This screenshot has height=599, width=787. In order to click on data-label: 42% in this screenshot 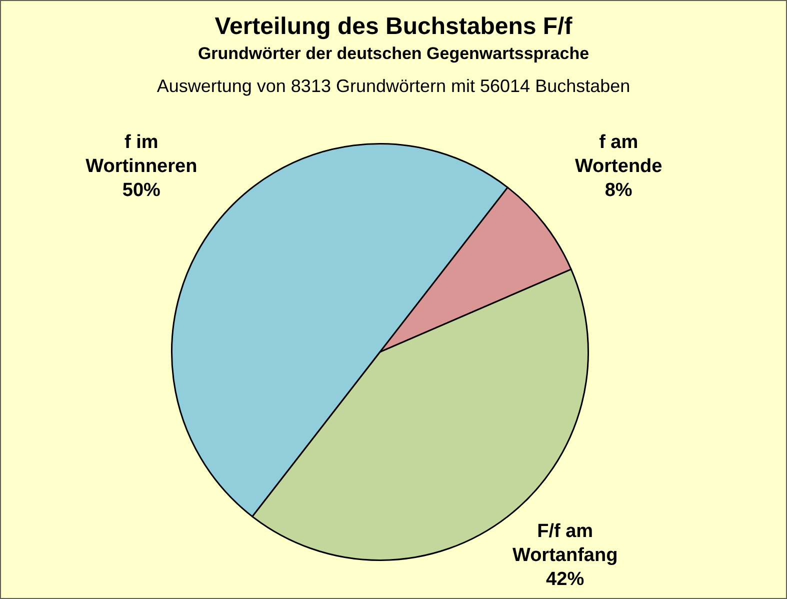, I will do `click(565, 579)`.